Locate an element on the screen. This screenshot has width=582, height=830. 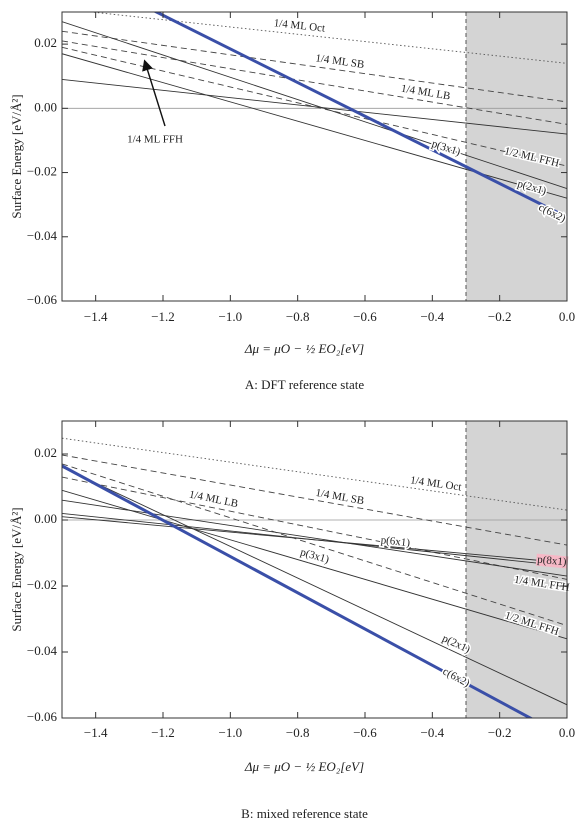
series-label: 1/4 ML SB is located at coordinates (340, 61).